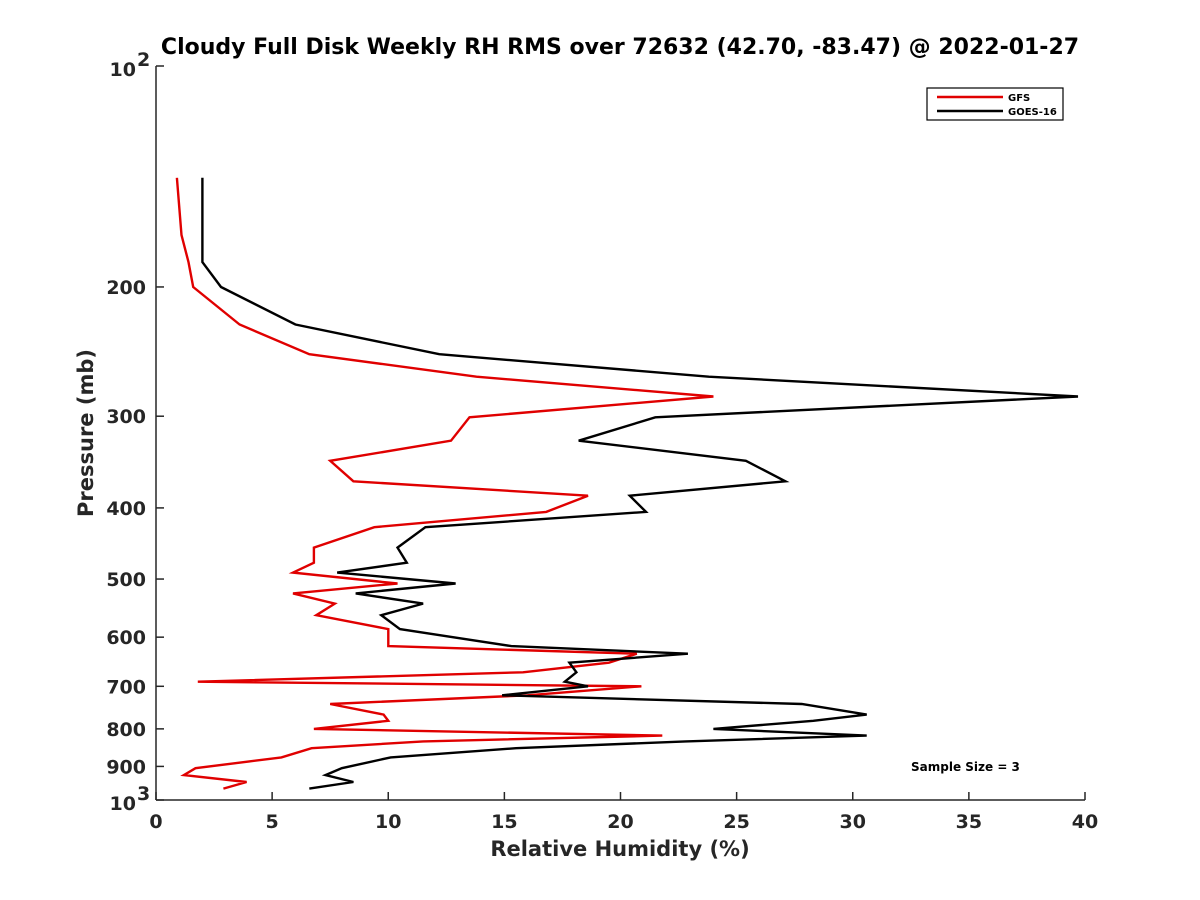 This screenshot has width=1200, height=900. What do you see at coordinates (1032, 112) in the screenshot?
I see `legend-label-goes16: GOES-16` at bounding box center [1032, 112].